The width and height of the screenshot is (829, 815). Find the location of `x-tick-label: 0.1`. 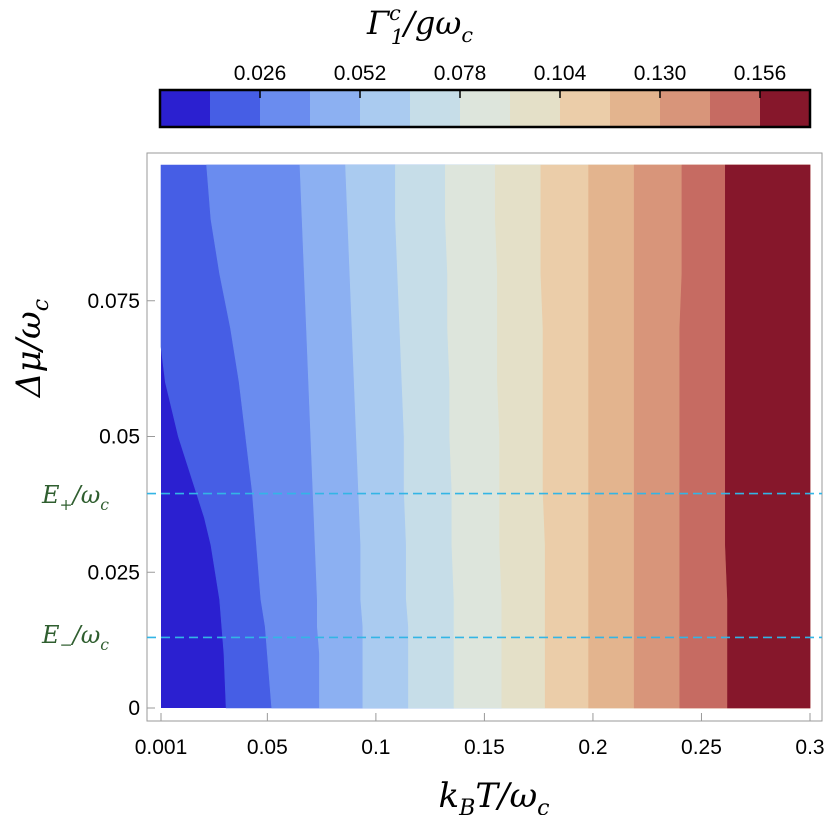

x-tick-label: 0.1 is located at coordinates (375, 747).